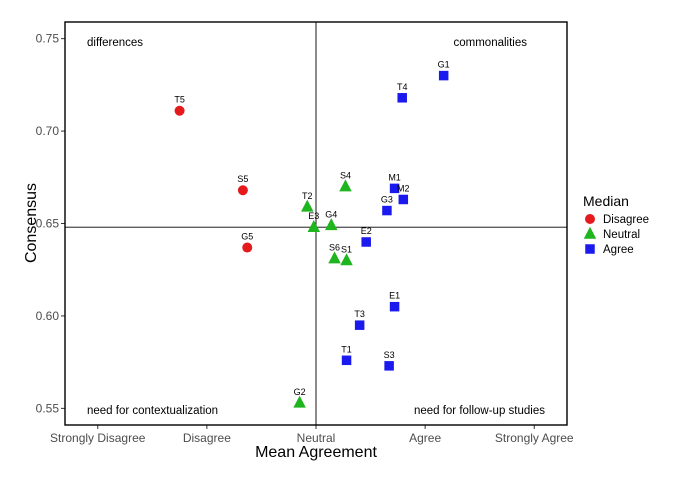 The image size is (675, 480). I want to click on quadrant-label-top-left: differences, so click(115, 43).